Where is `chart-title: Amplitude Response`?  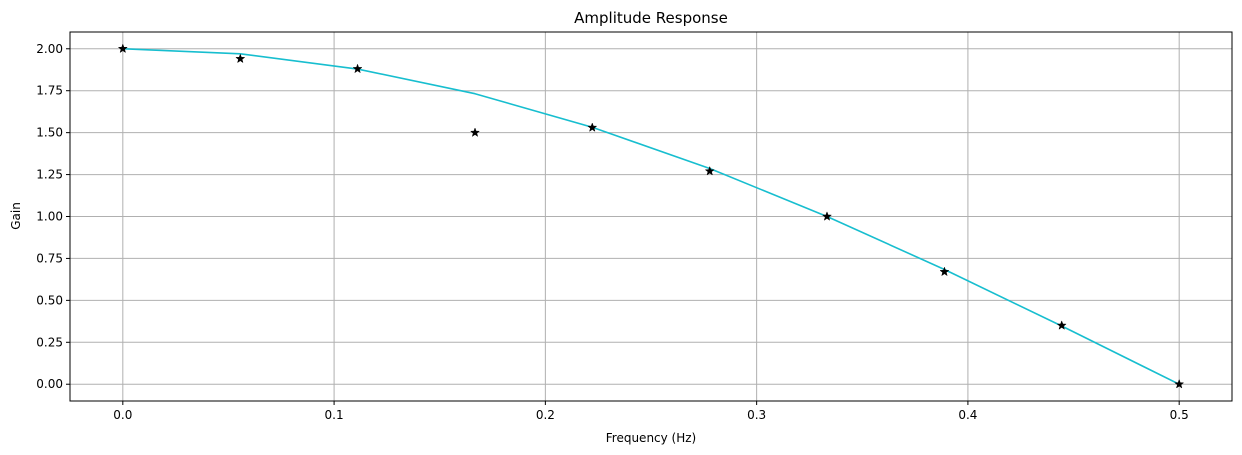
chart-title: Amplitude Response is located at coordinates (651, 18).